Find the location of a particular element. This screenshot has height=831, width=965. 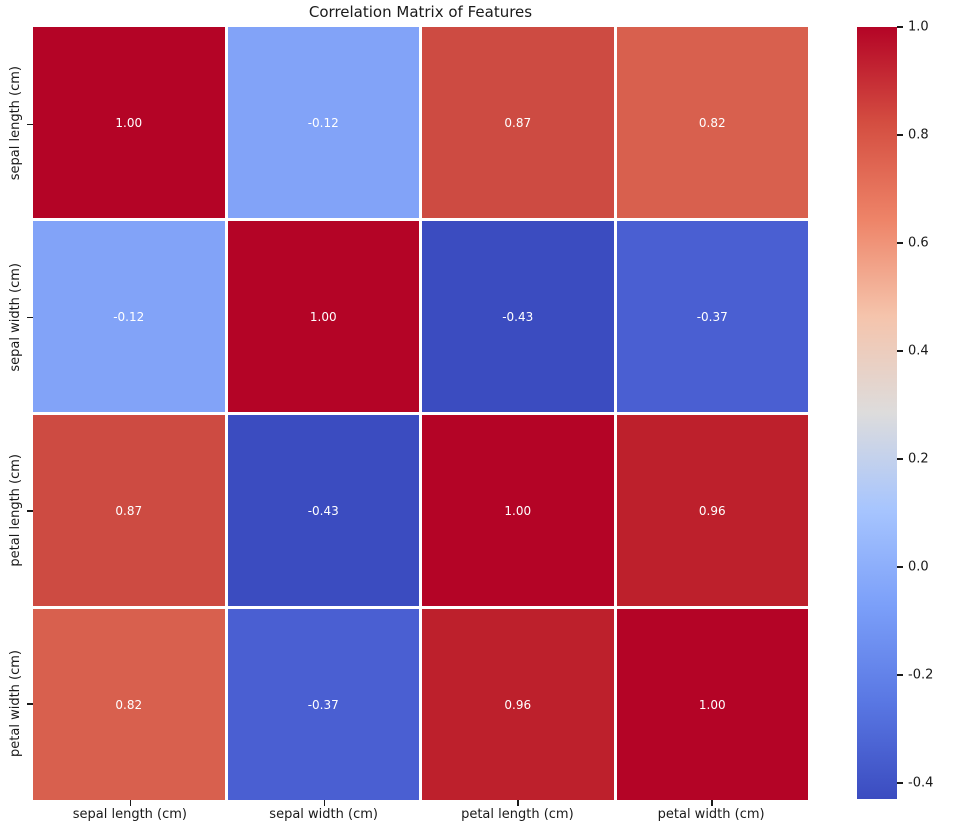

y-tick-label: petal width (cm) is located at coordinates (15, 703).